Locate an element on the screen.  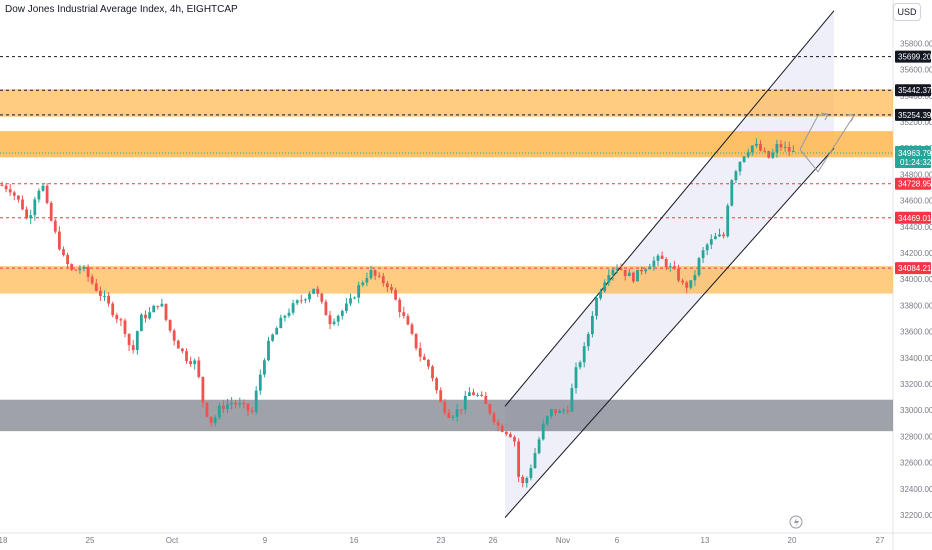
y-tick-label: 33800.00 is located at coordinates (916, 305).